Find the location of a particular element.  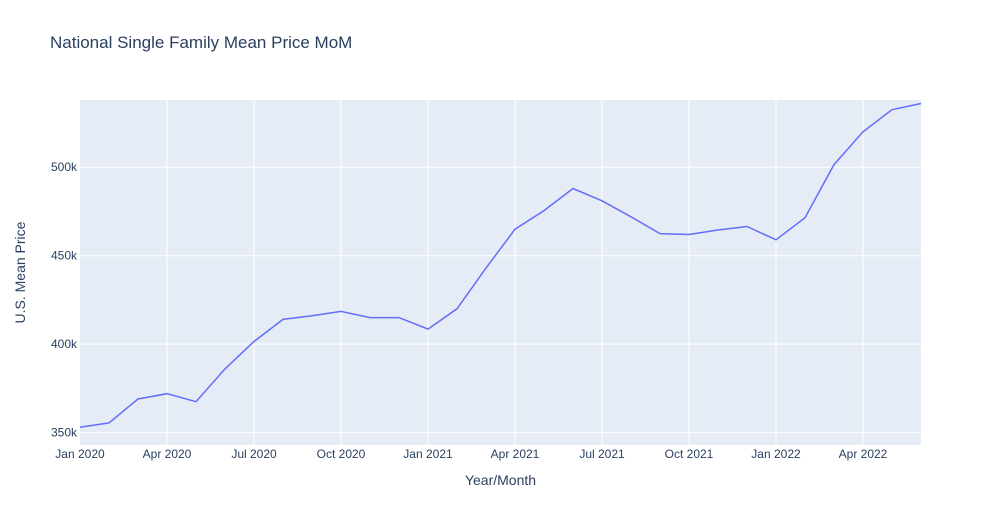

y-tick-label: 450k is located at coordinates (64, 256).